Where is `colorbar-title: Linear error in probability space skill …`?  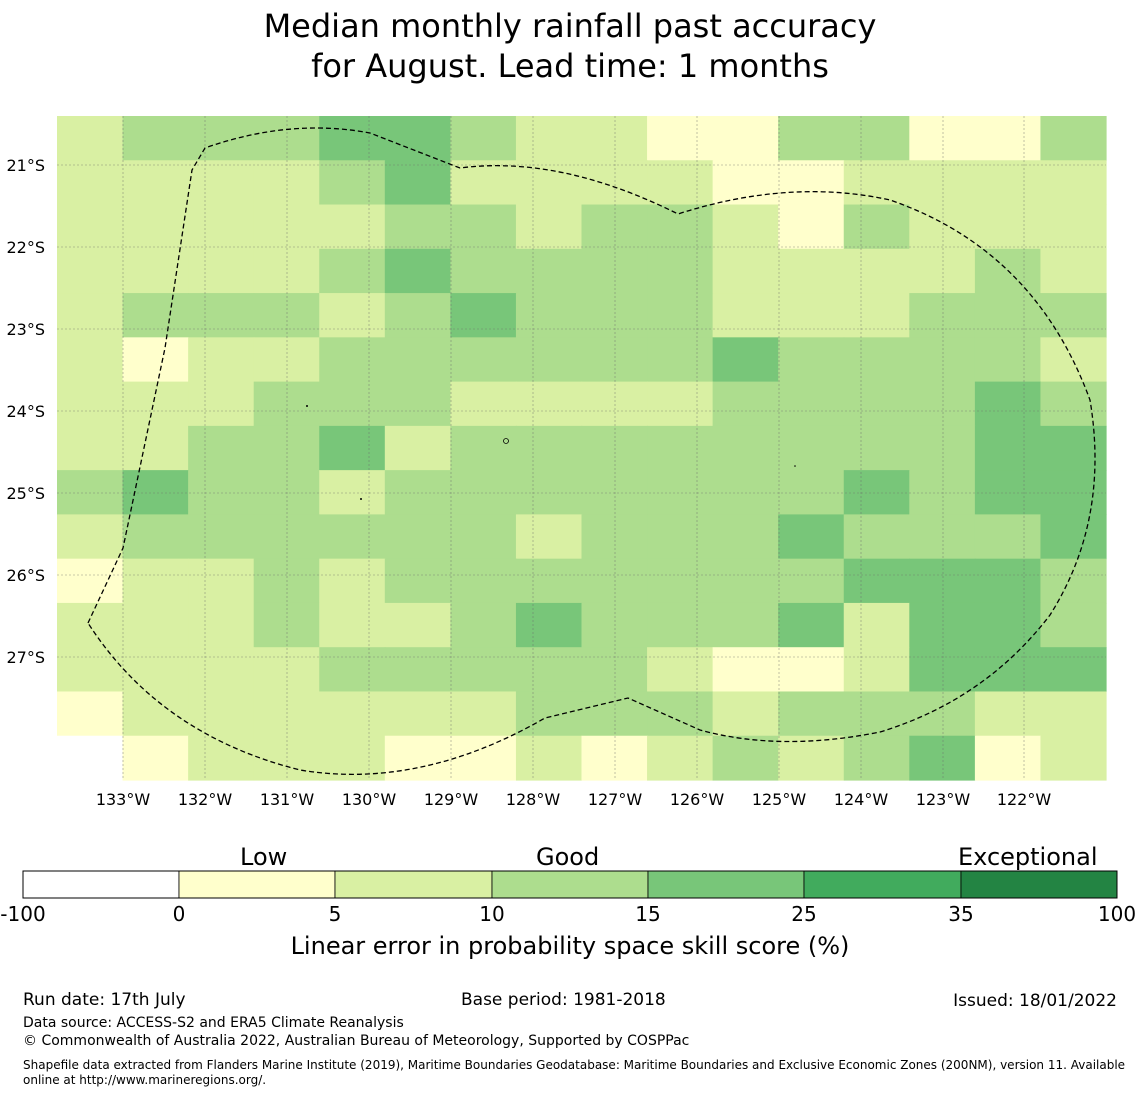 colorbar-title: Linear error in probability space skill … is located at coordinates (570, 946).